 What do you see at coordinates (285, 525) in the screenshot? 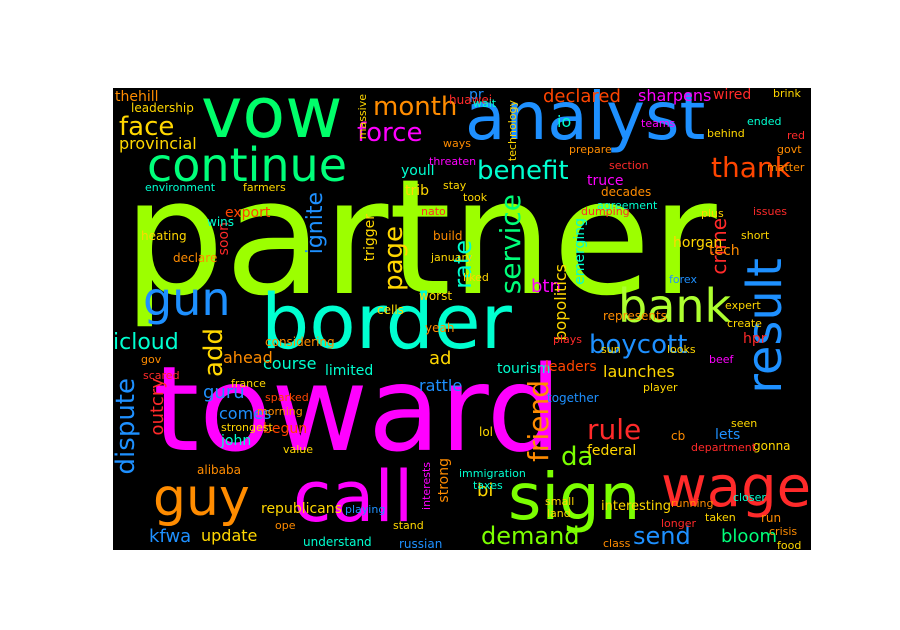
I see `word-ope: ope` at bounding box center [285, 525].